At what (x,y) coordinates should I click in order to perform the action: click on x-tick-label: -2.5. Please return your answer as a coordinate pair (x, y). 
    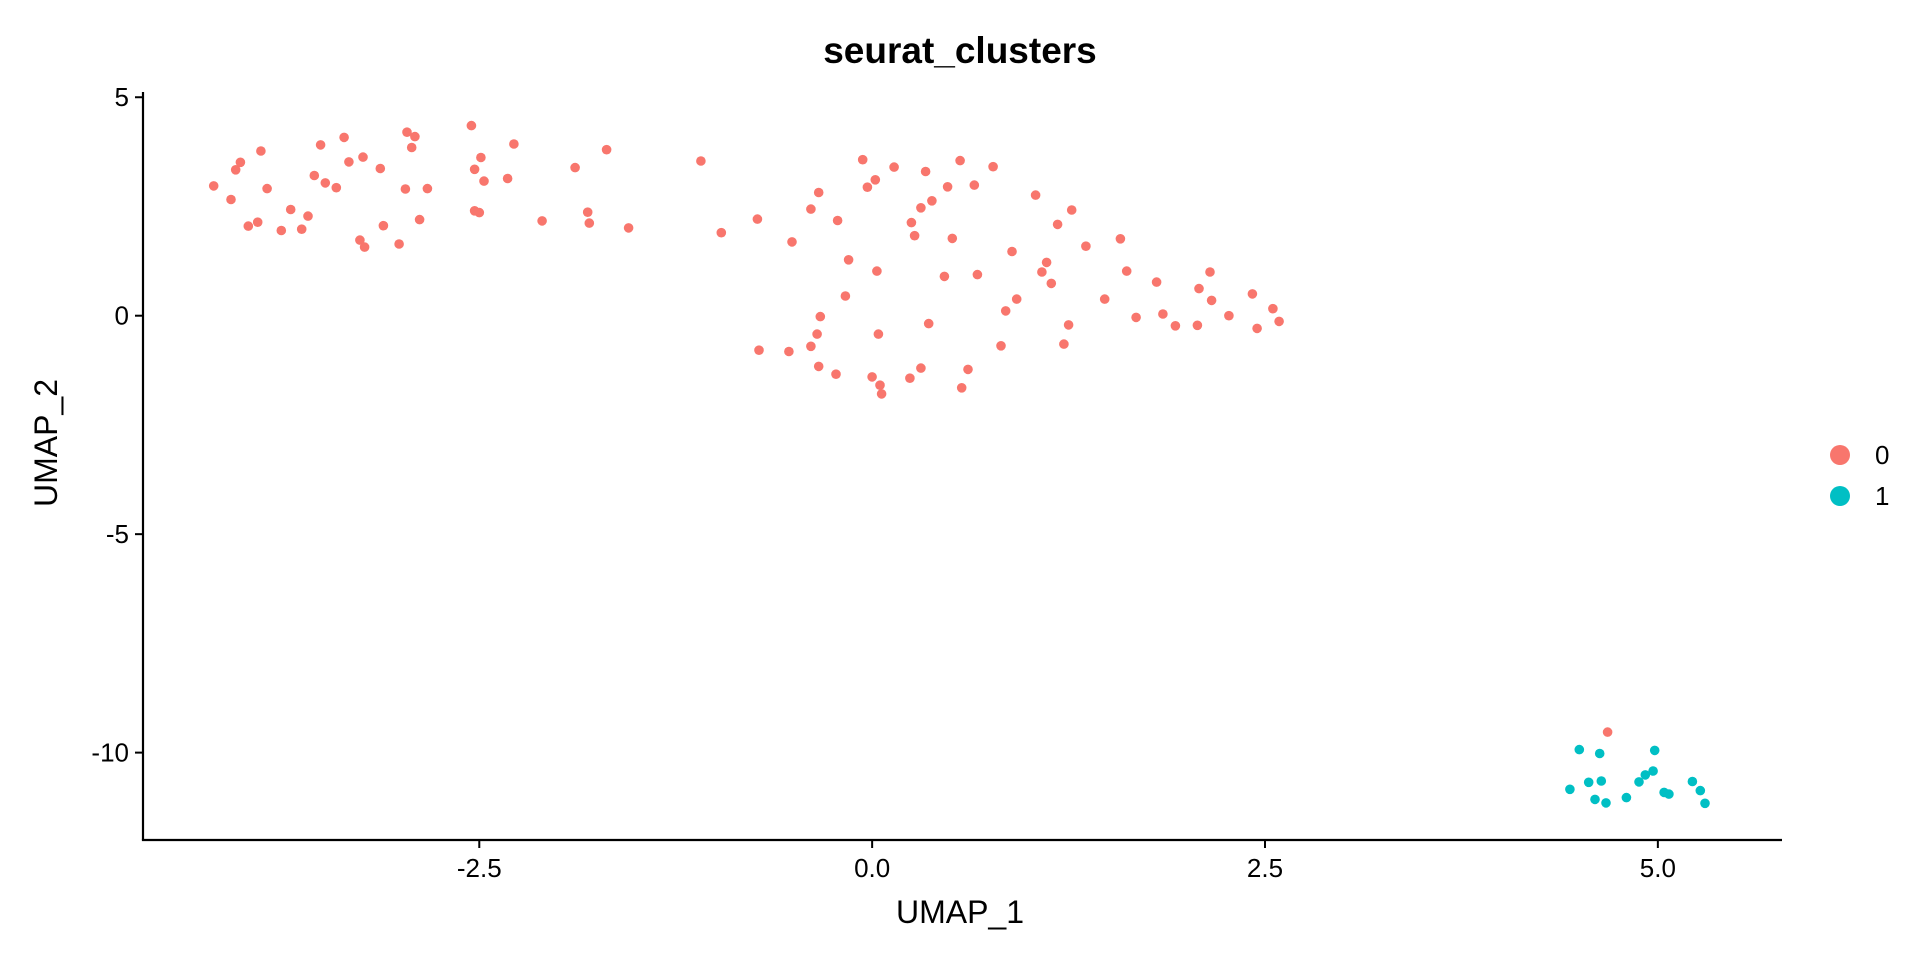
    Looking at the image, I should click on (479, 868).